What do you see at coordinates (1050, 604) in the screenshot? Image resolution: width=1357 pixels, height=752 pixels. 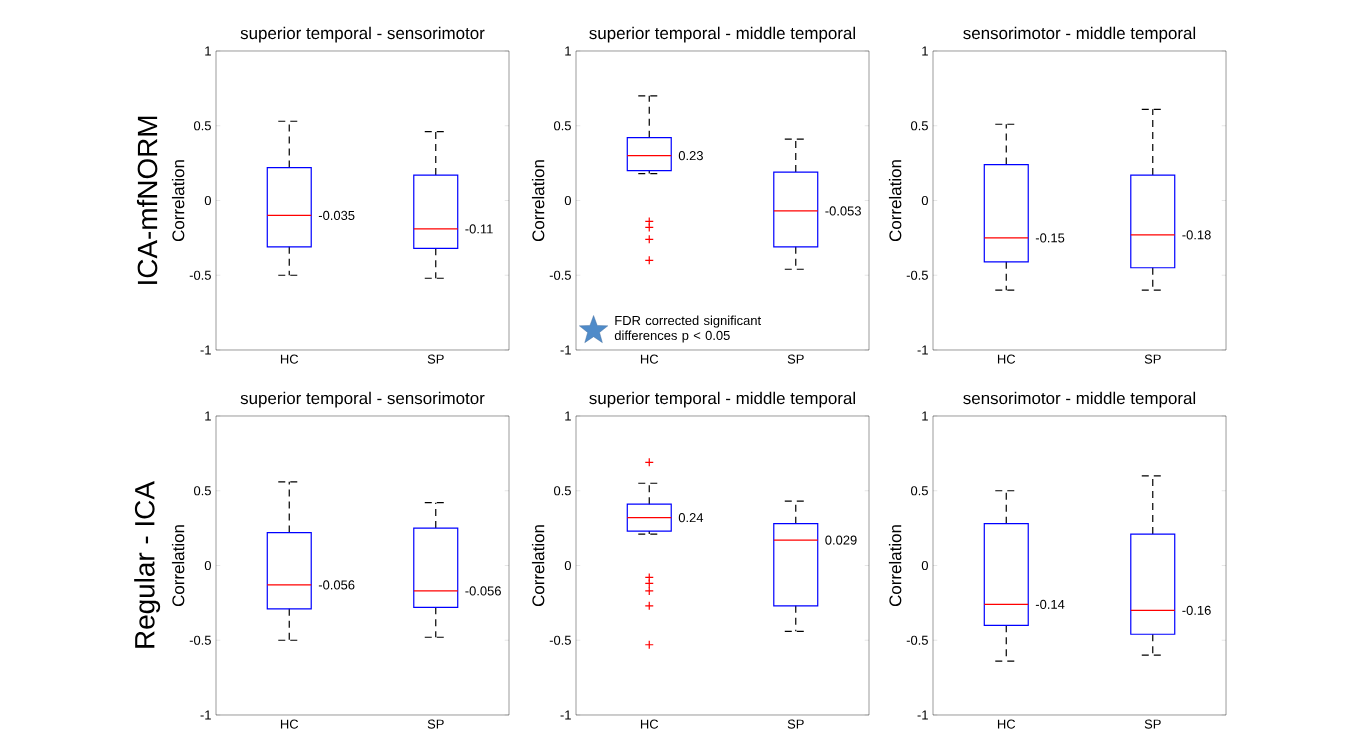 I see `annotation: -0.14` at bounding box center [1050, 604].